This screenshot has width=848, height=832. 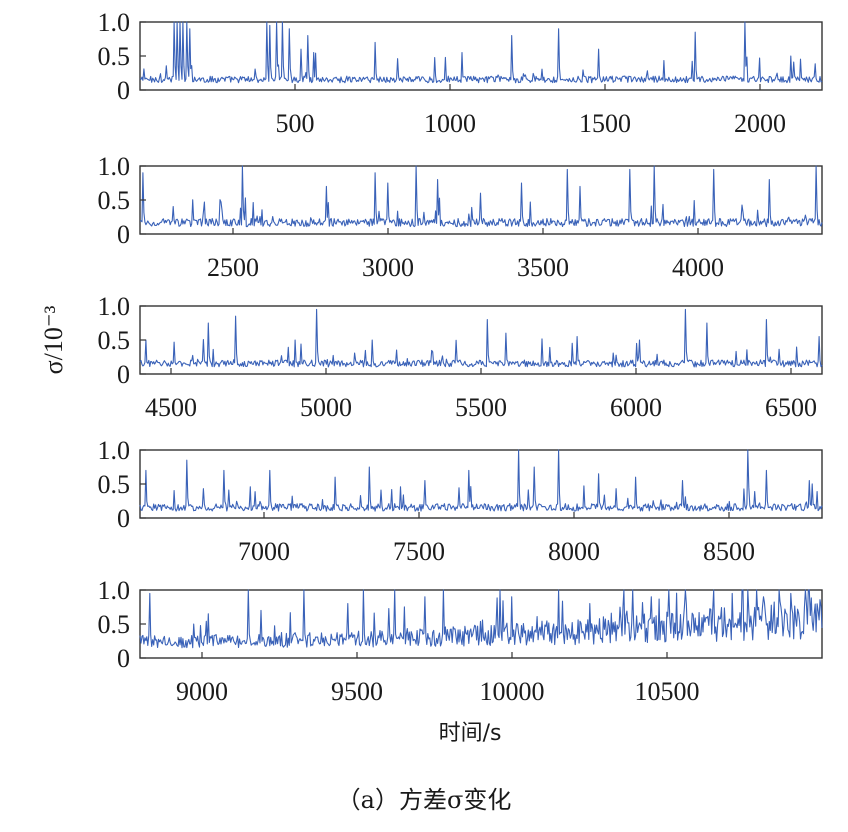 What do you see at coordinates (698, 267) in the screenshot?
I see `x-tick-label: 4000` at bounding box center [698, 267].